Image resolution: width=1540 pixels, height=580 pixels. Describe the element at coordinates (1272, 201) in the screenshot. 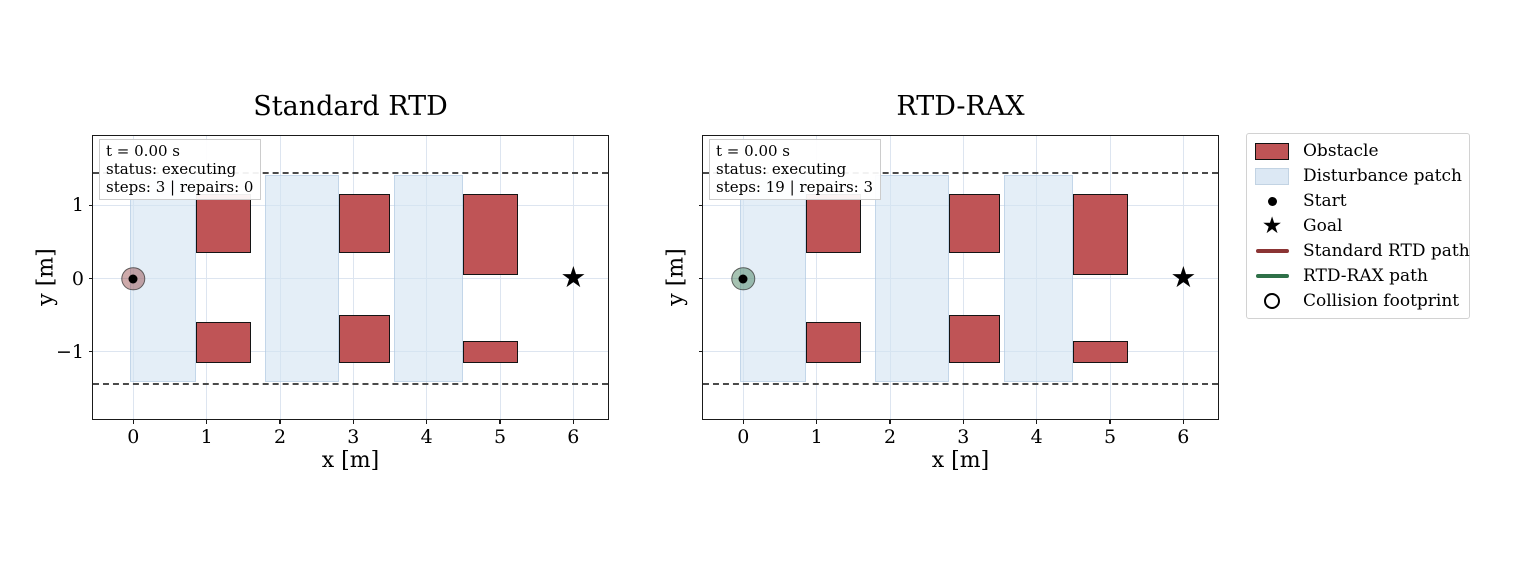

I see `start-dot-icon` at that location.